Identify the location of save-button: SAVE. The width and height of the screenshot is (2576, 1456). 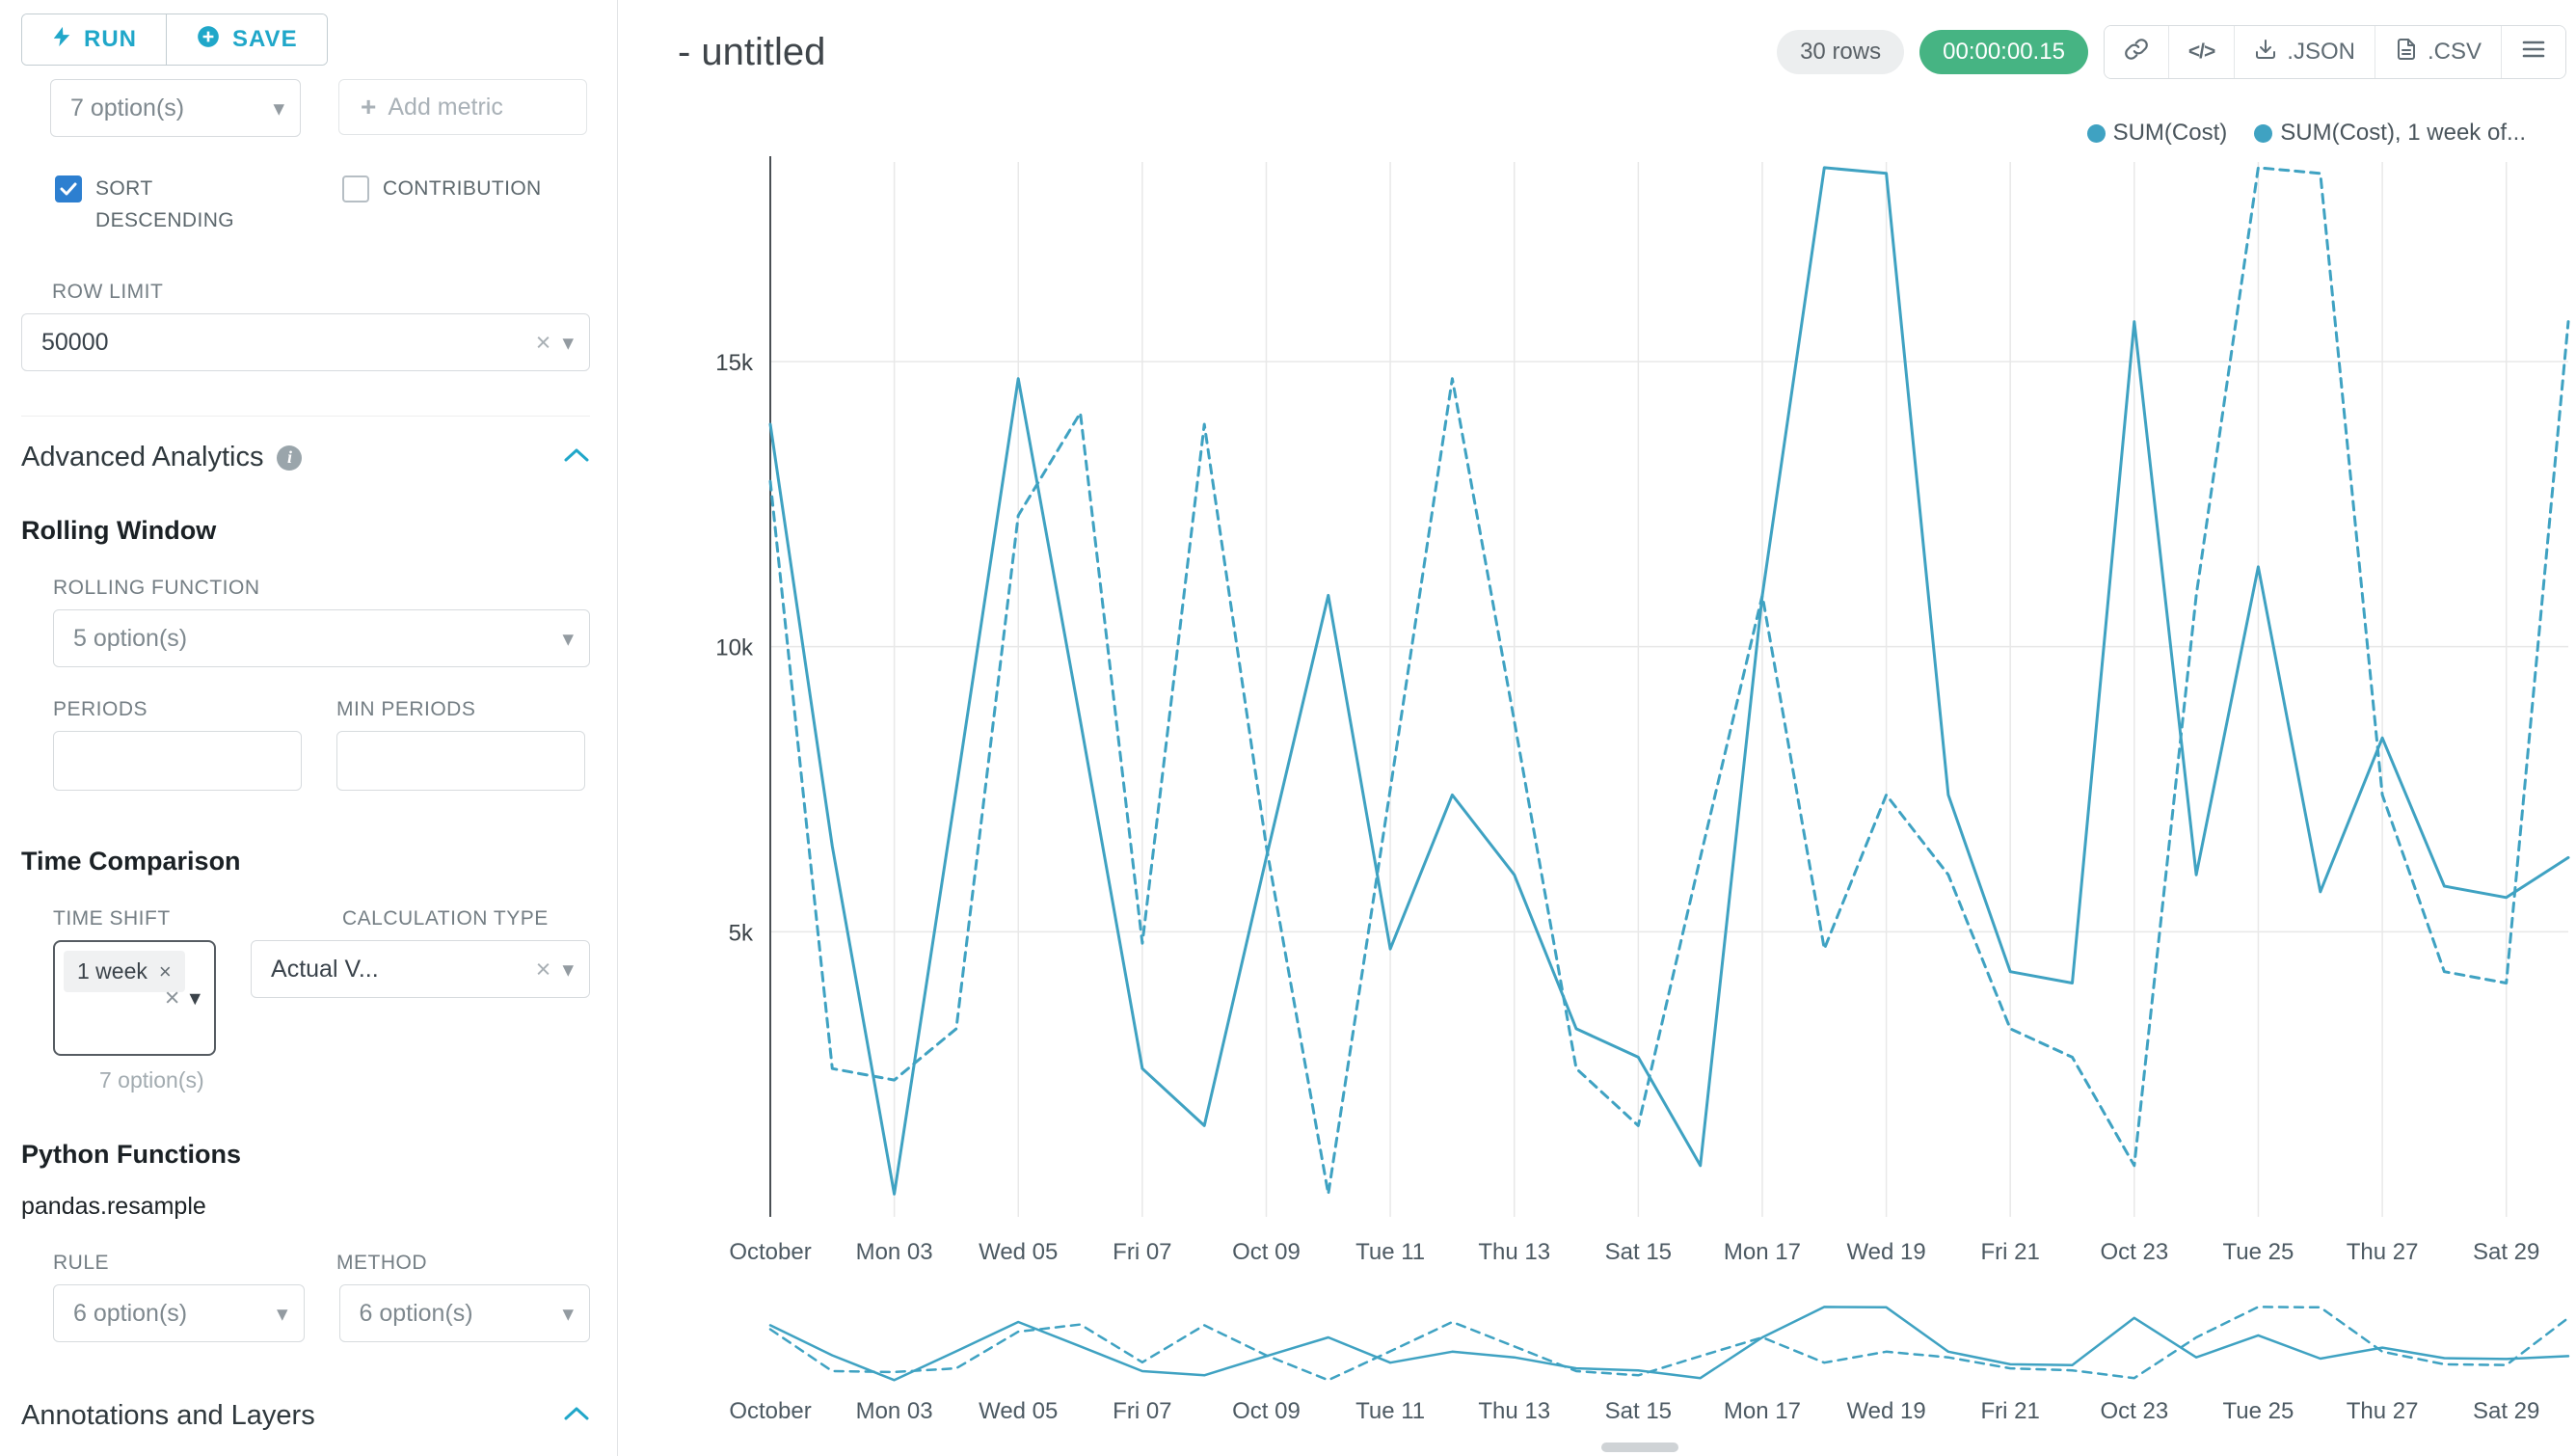
(247, 39).